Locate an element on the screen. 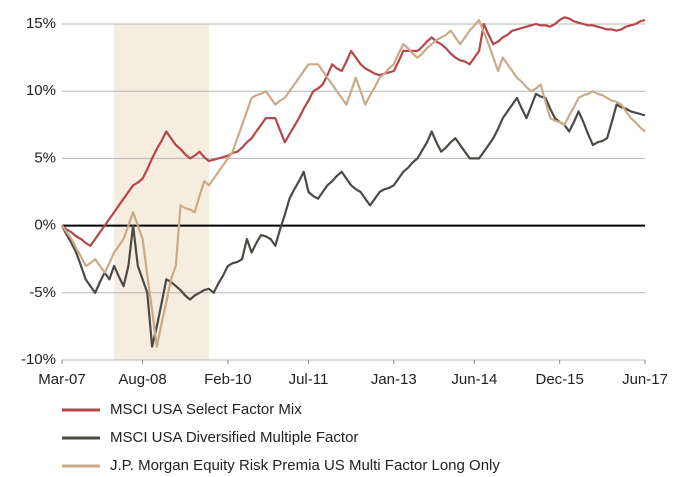 This screenshot has width=677, height=477. y-tick-label: 15% is located at coordinates (41, 23).